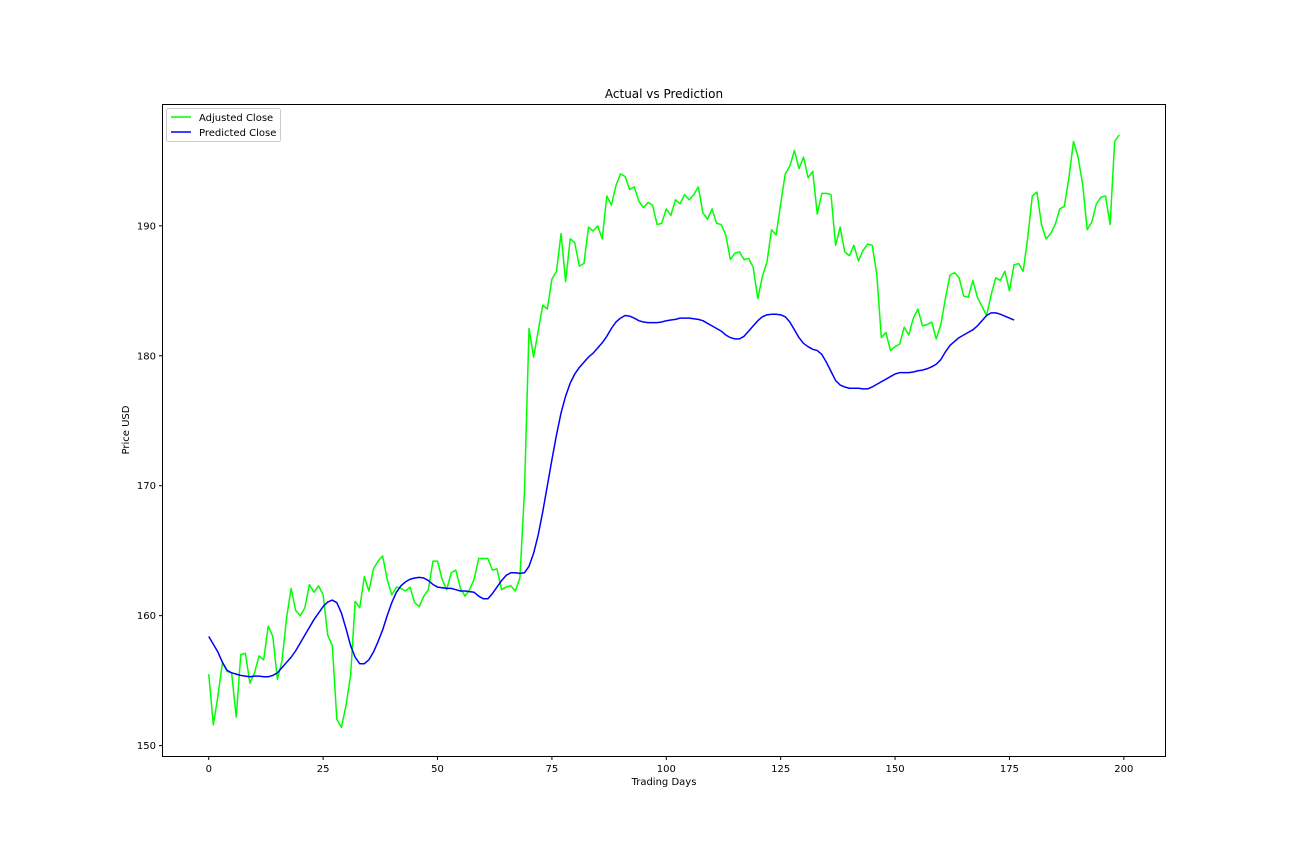 The height and width of the screenshot is (864, 1296). I want to click on x-tick-label: 125, so click(780, 769).